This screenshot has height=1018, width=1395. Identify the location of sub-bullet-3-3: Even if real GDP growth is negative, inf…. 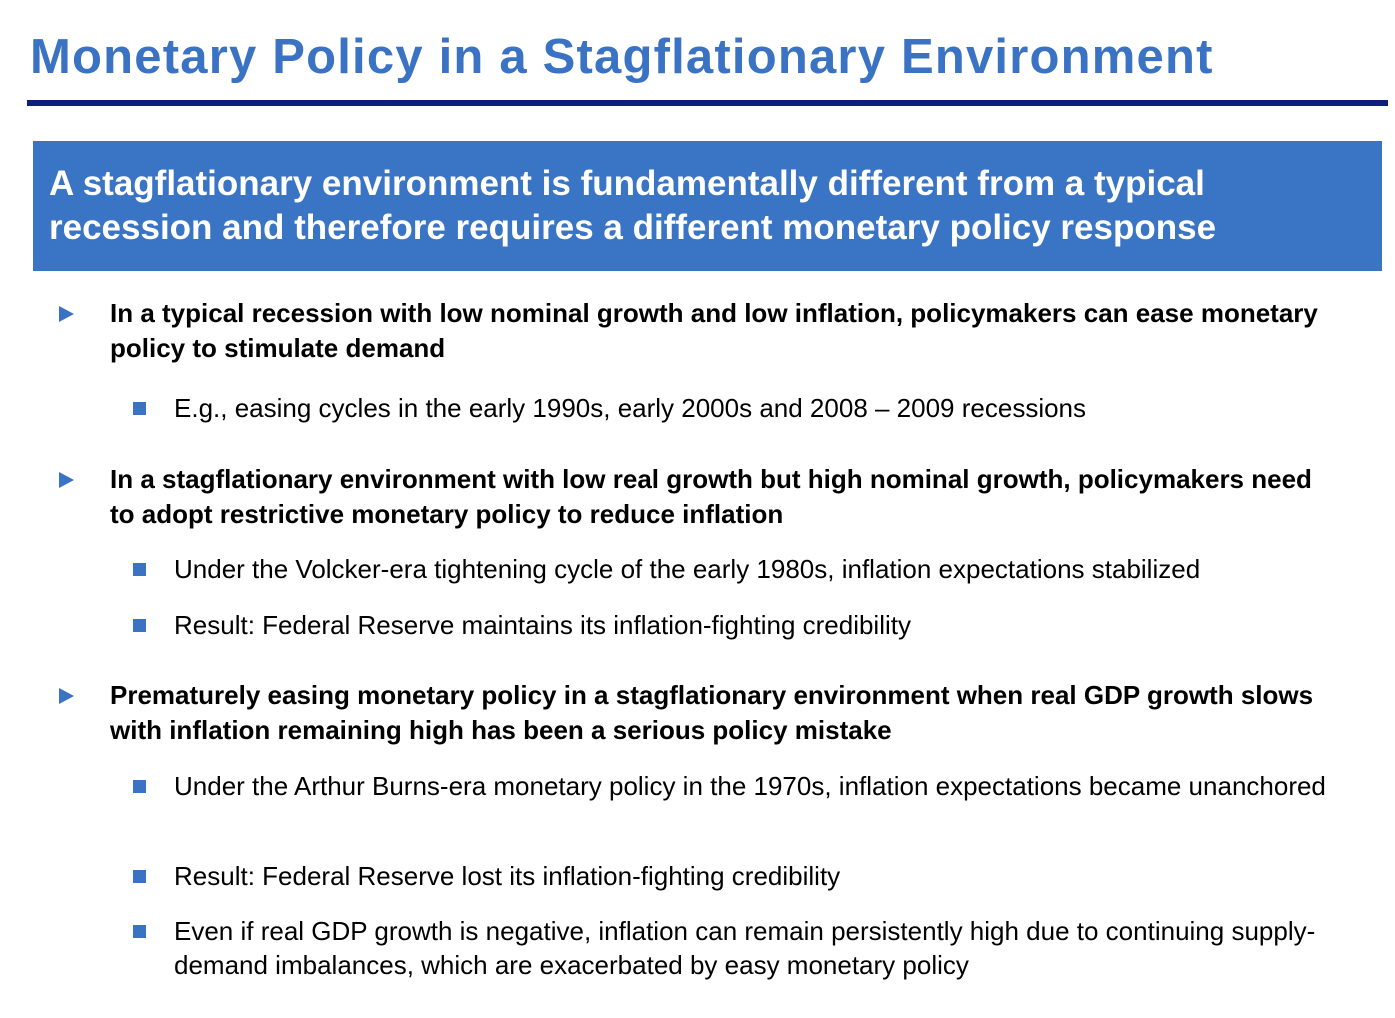
(745, 948).